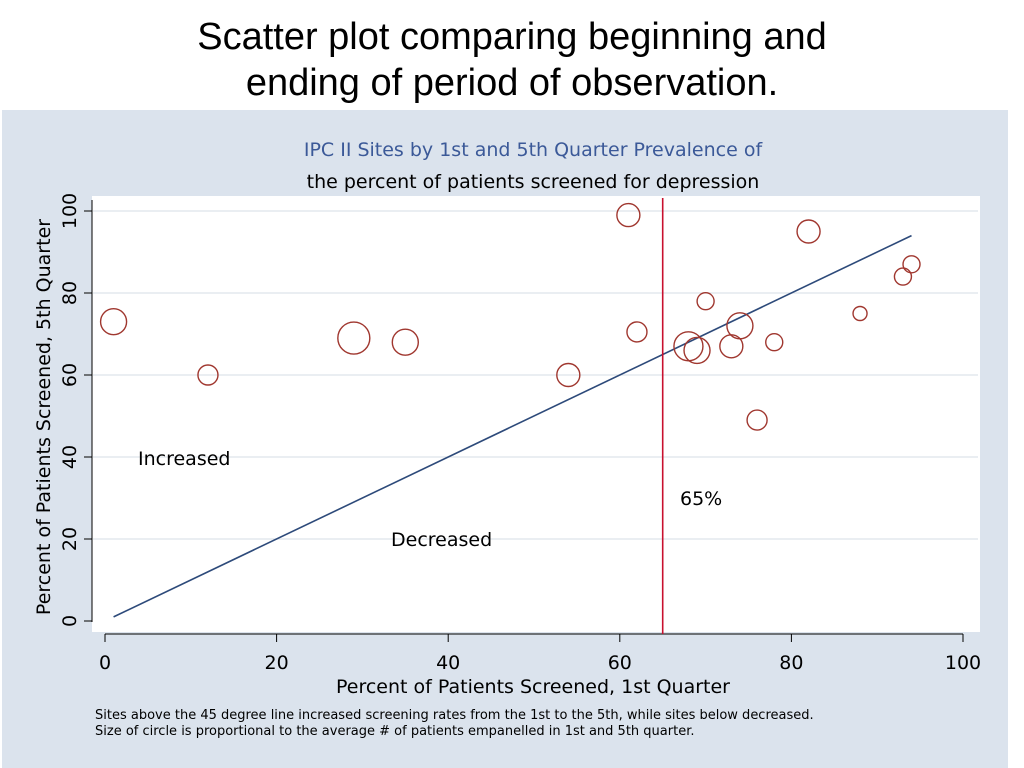 The image size is (1024, 768). What do you see at coordinates (512, 37) in the screenshot?
I see `slide-title-line-1: Scatter plot comparing beginning and` at bounding box center [512, 37].